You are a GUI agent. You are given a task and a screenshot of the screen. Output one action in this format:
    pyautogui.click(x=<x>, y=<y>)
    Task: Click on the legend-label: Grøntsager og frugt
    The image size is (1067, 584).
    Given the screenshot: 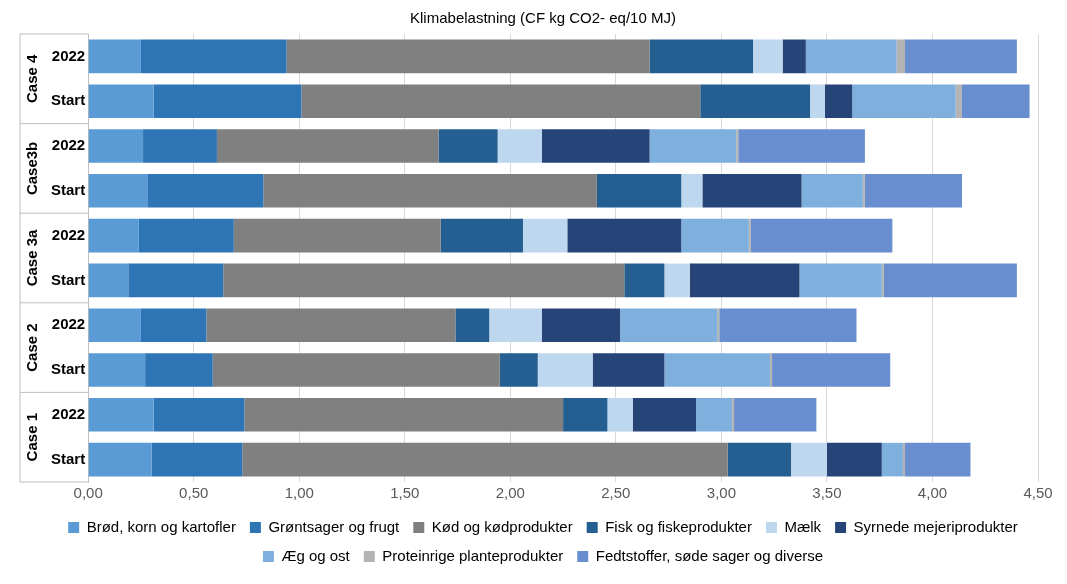 What is the action you would take?
    pyautogui.click(x=334, y=526)
    